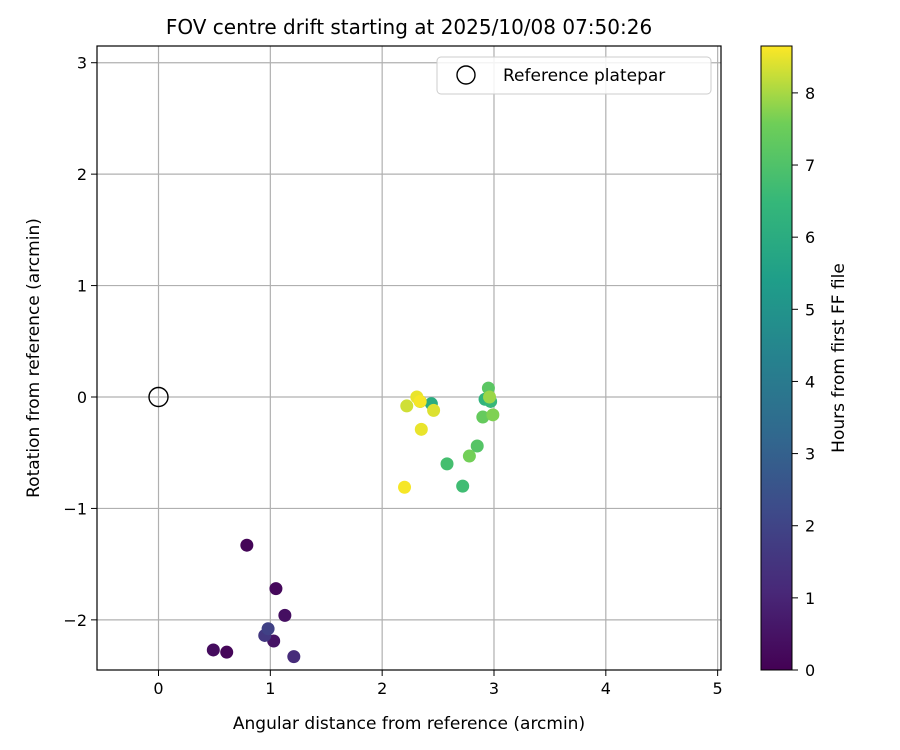 This screenshot has height=750, width=900. Describe the element at coordinates (839, 358) in the screenshot. I see `colorbar-label: Hours from first FF file` at that location.